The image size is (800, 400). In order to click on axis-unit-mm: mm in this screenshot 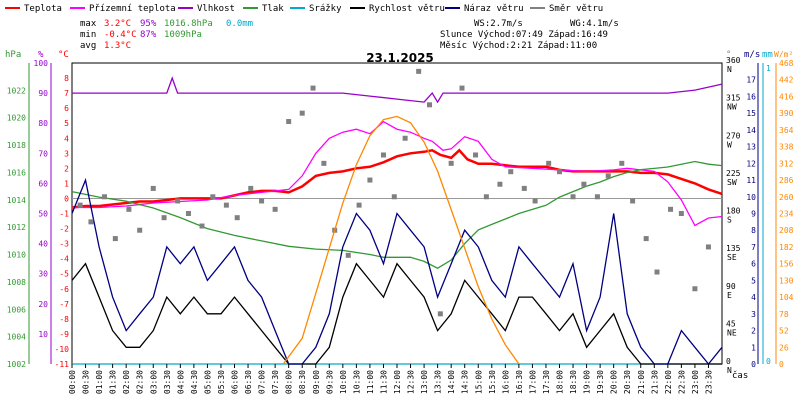, I will do `click(767, 55)`.